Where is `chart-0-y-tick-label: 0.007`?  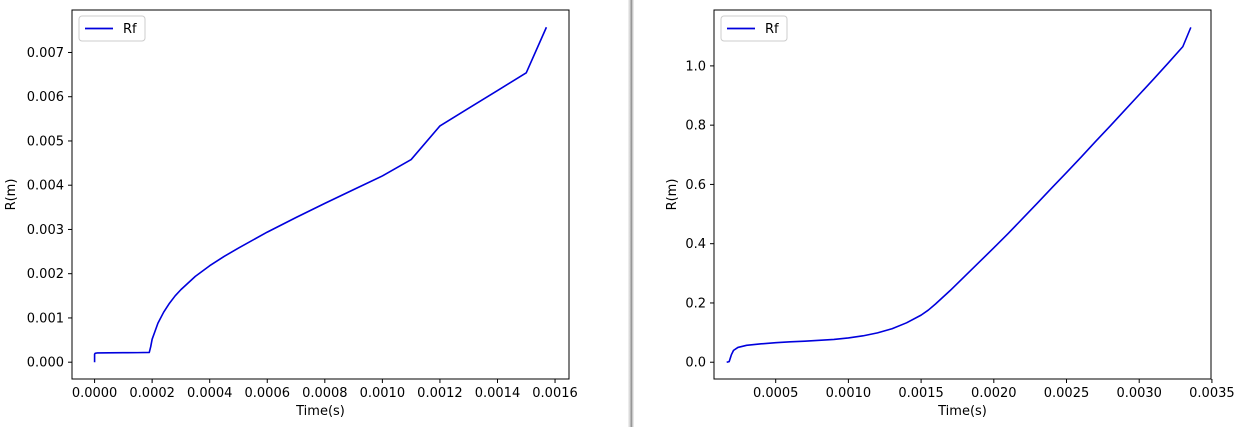
chart-0-y-tick-label: 0.007 is located at coordinates (45, 53).